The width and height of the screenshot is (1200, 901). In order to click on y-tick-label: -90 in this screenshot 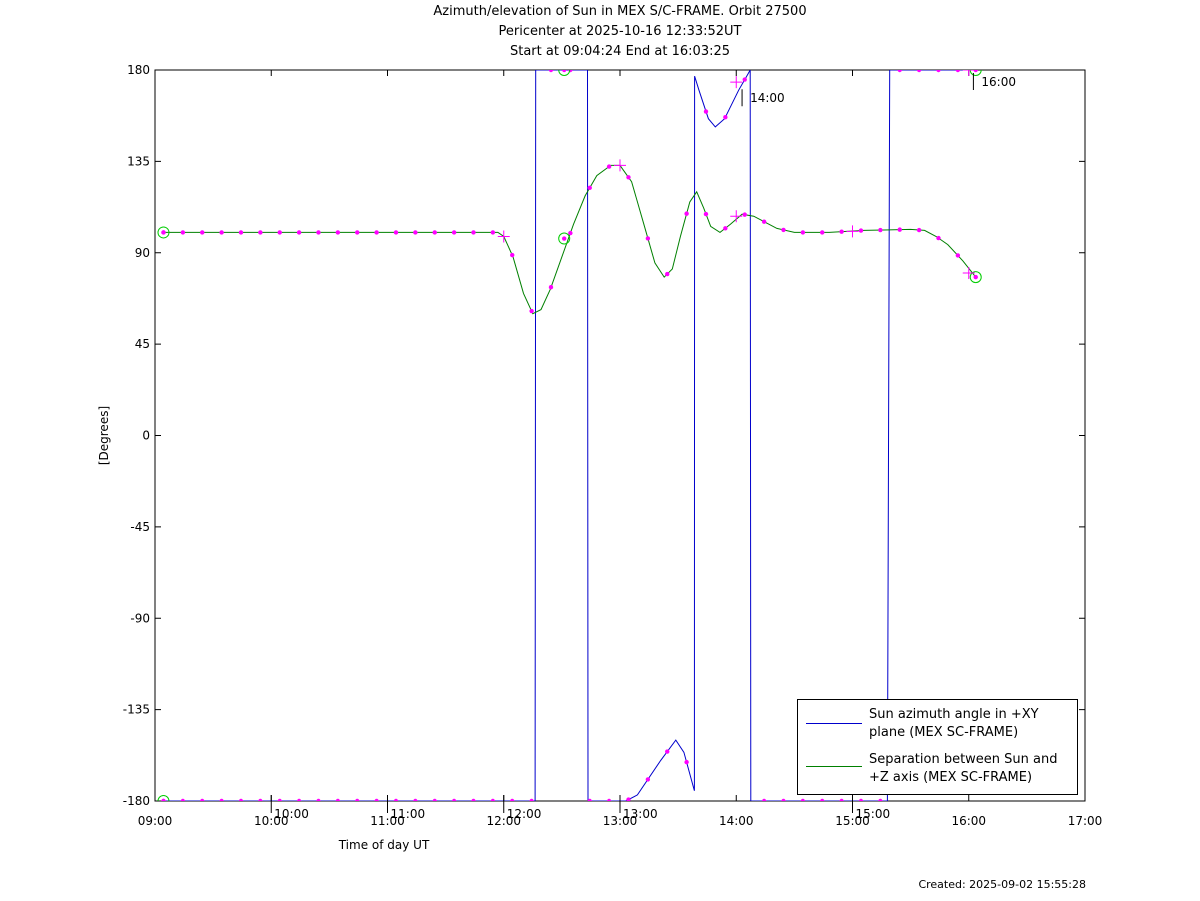, I will do `click(140, 618)`.